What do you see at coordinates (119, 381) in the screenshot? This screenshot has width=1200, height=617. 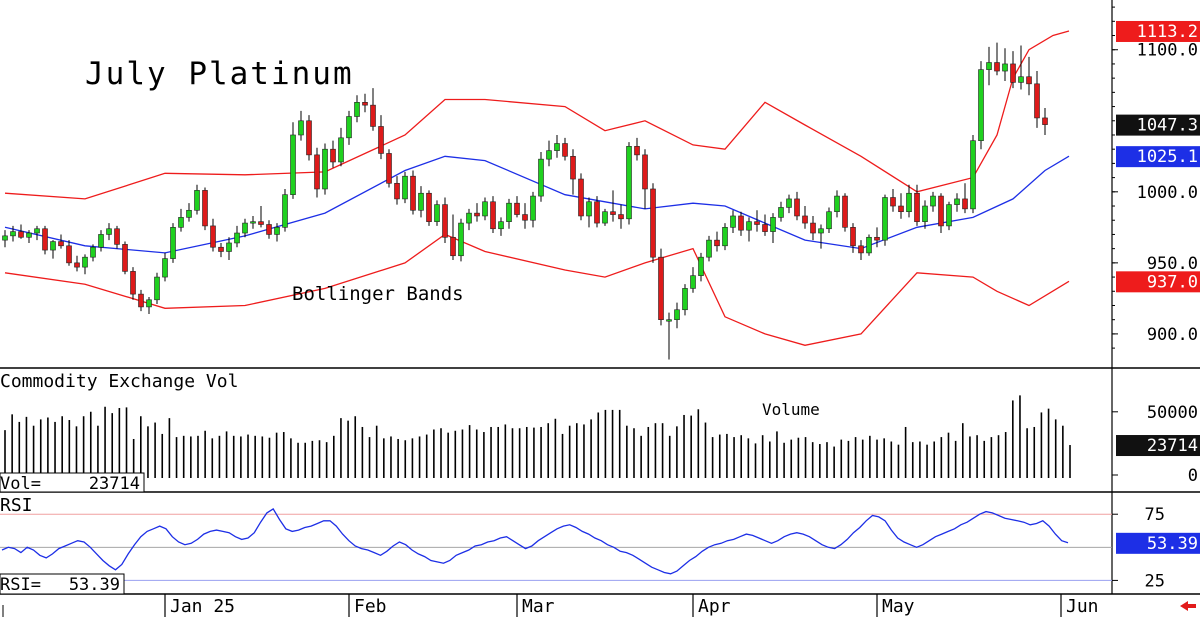 I see `volume-panel-title: Commodity Exchange Vol` at bounding box center [119, 381].